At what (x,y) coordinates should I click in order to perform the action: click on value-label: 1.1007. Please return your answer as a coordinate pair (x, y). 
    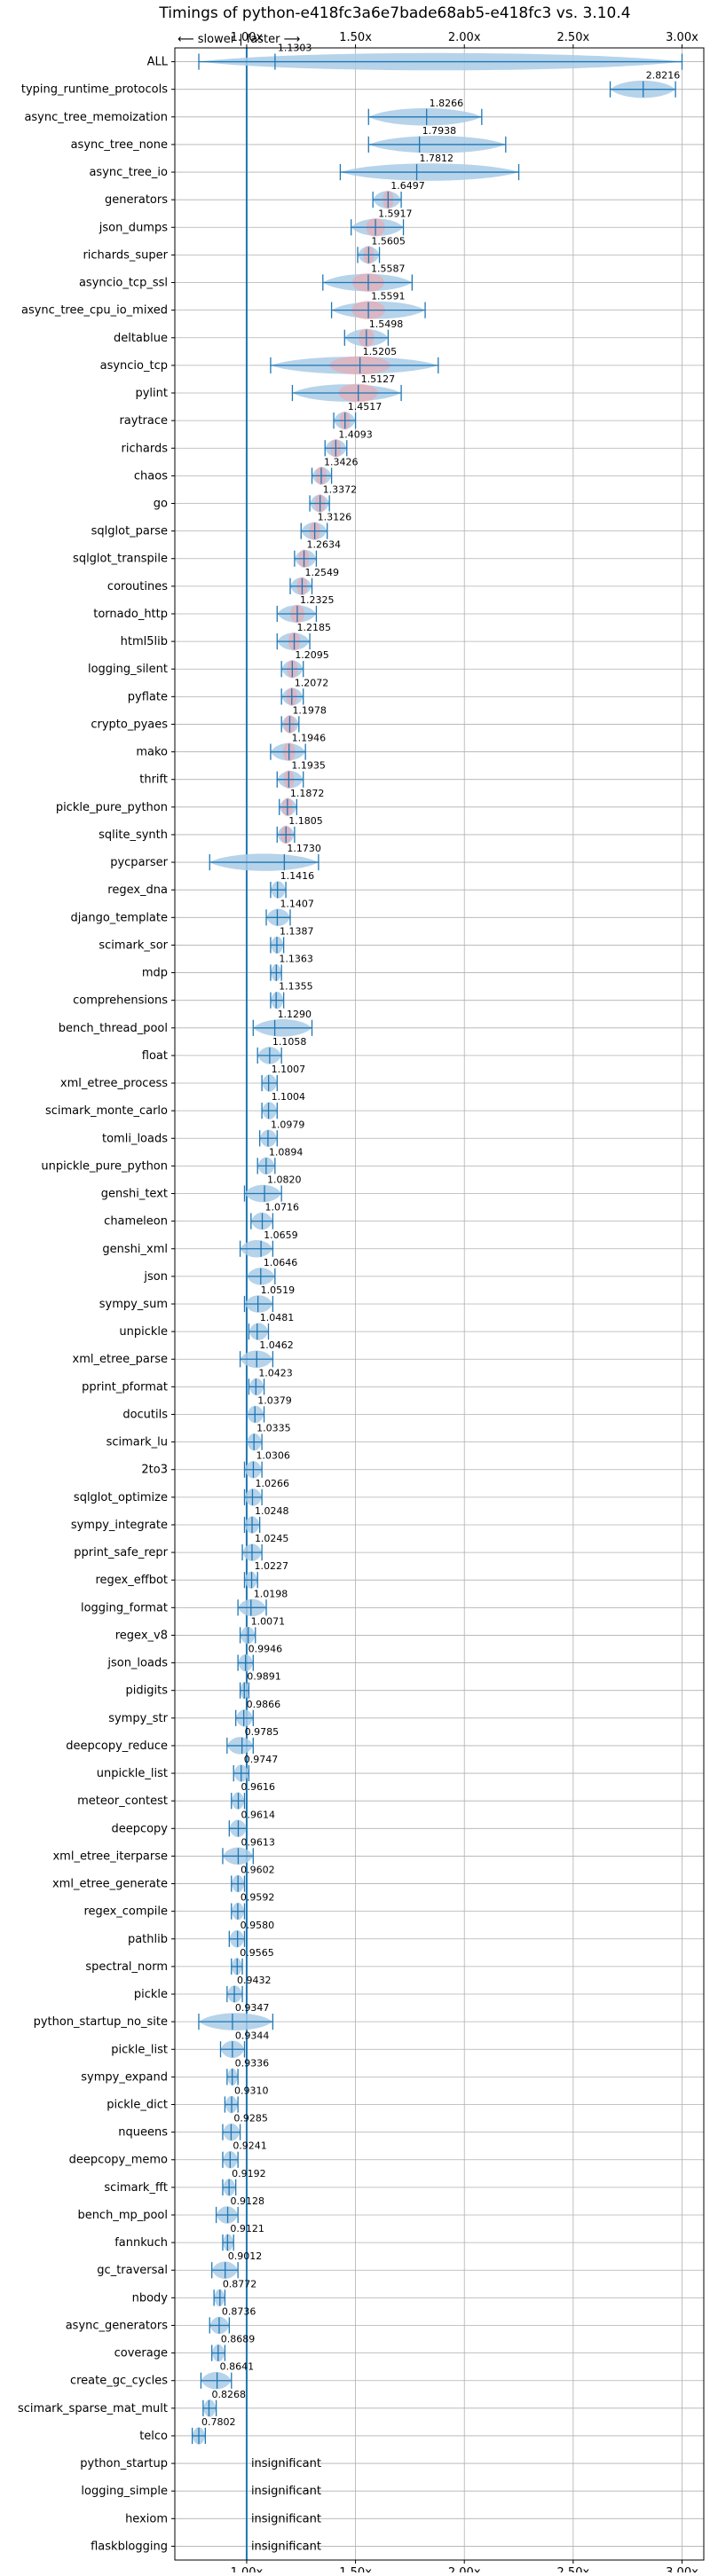
    Looking at the image, I should click on (289, 1069).